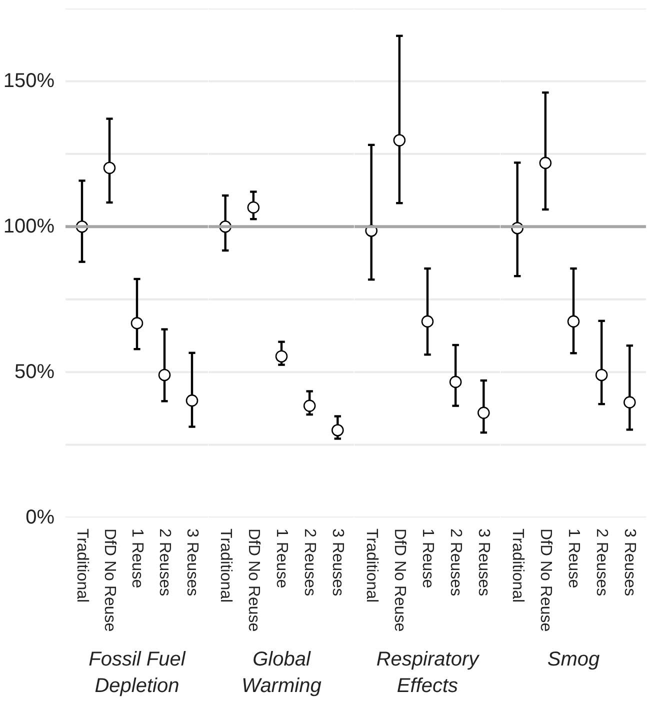 The height and width of the screenshot is (702, 647). What do you see at coordinates (282, 673) in the screenshot?
I see `x-axis-title: Global Warming` at bounding box center [282, 673].